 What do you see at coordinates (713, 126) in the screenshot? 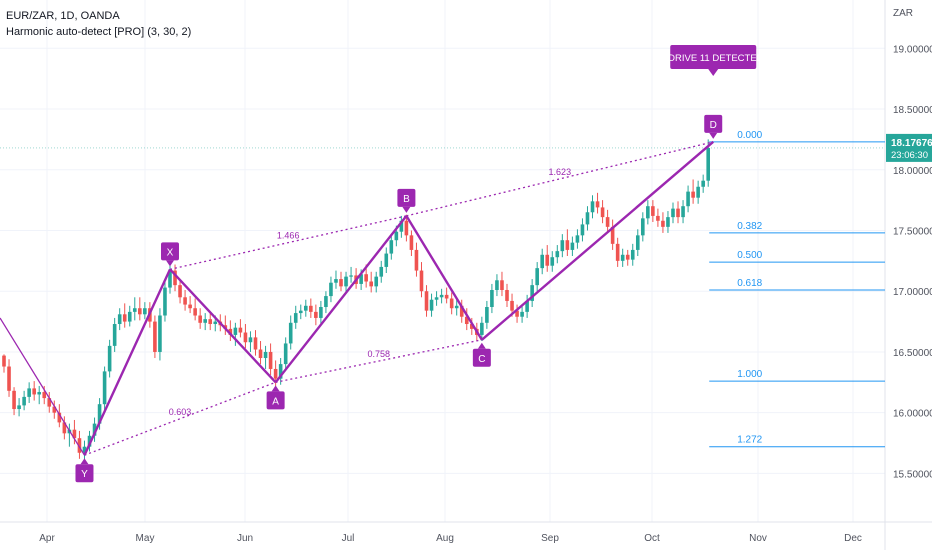
I see `pattern-point-d: D` at bounding box center [713, 126].